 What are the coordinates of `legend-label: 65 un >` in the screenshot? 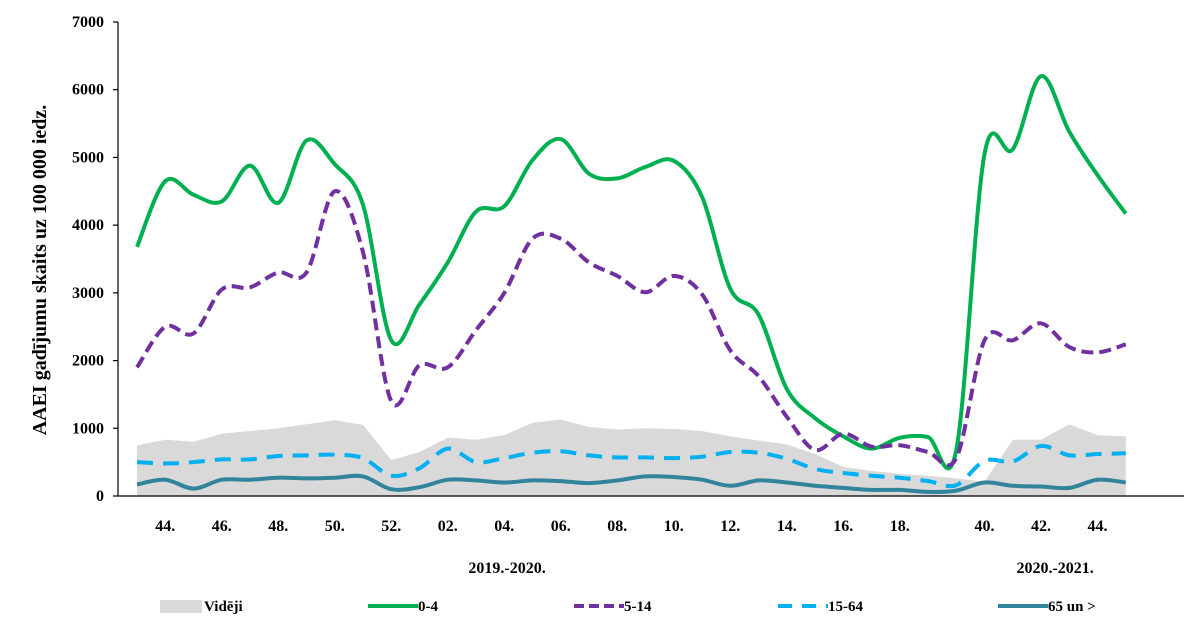 It's located at (1072, 607).